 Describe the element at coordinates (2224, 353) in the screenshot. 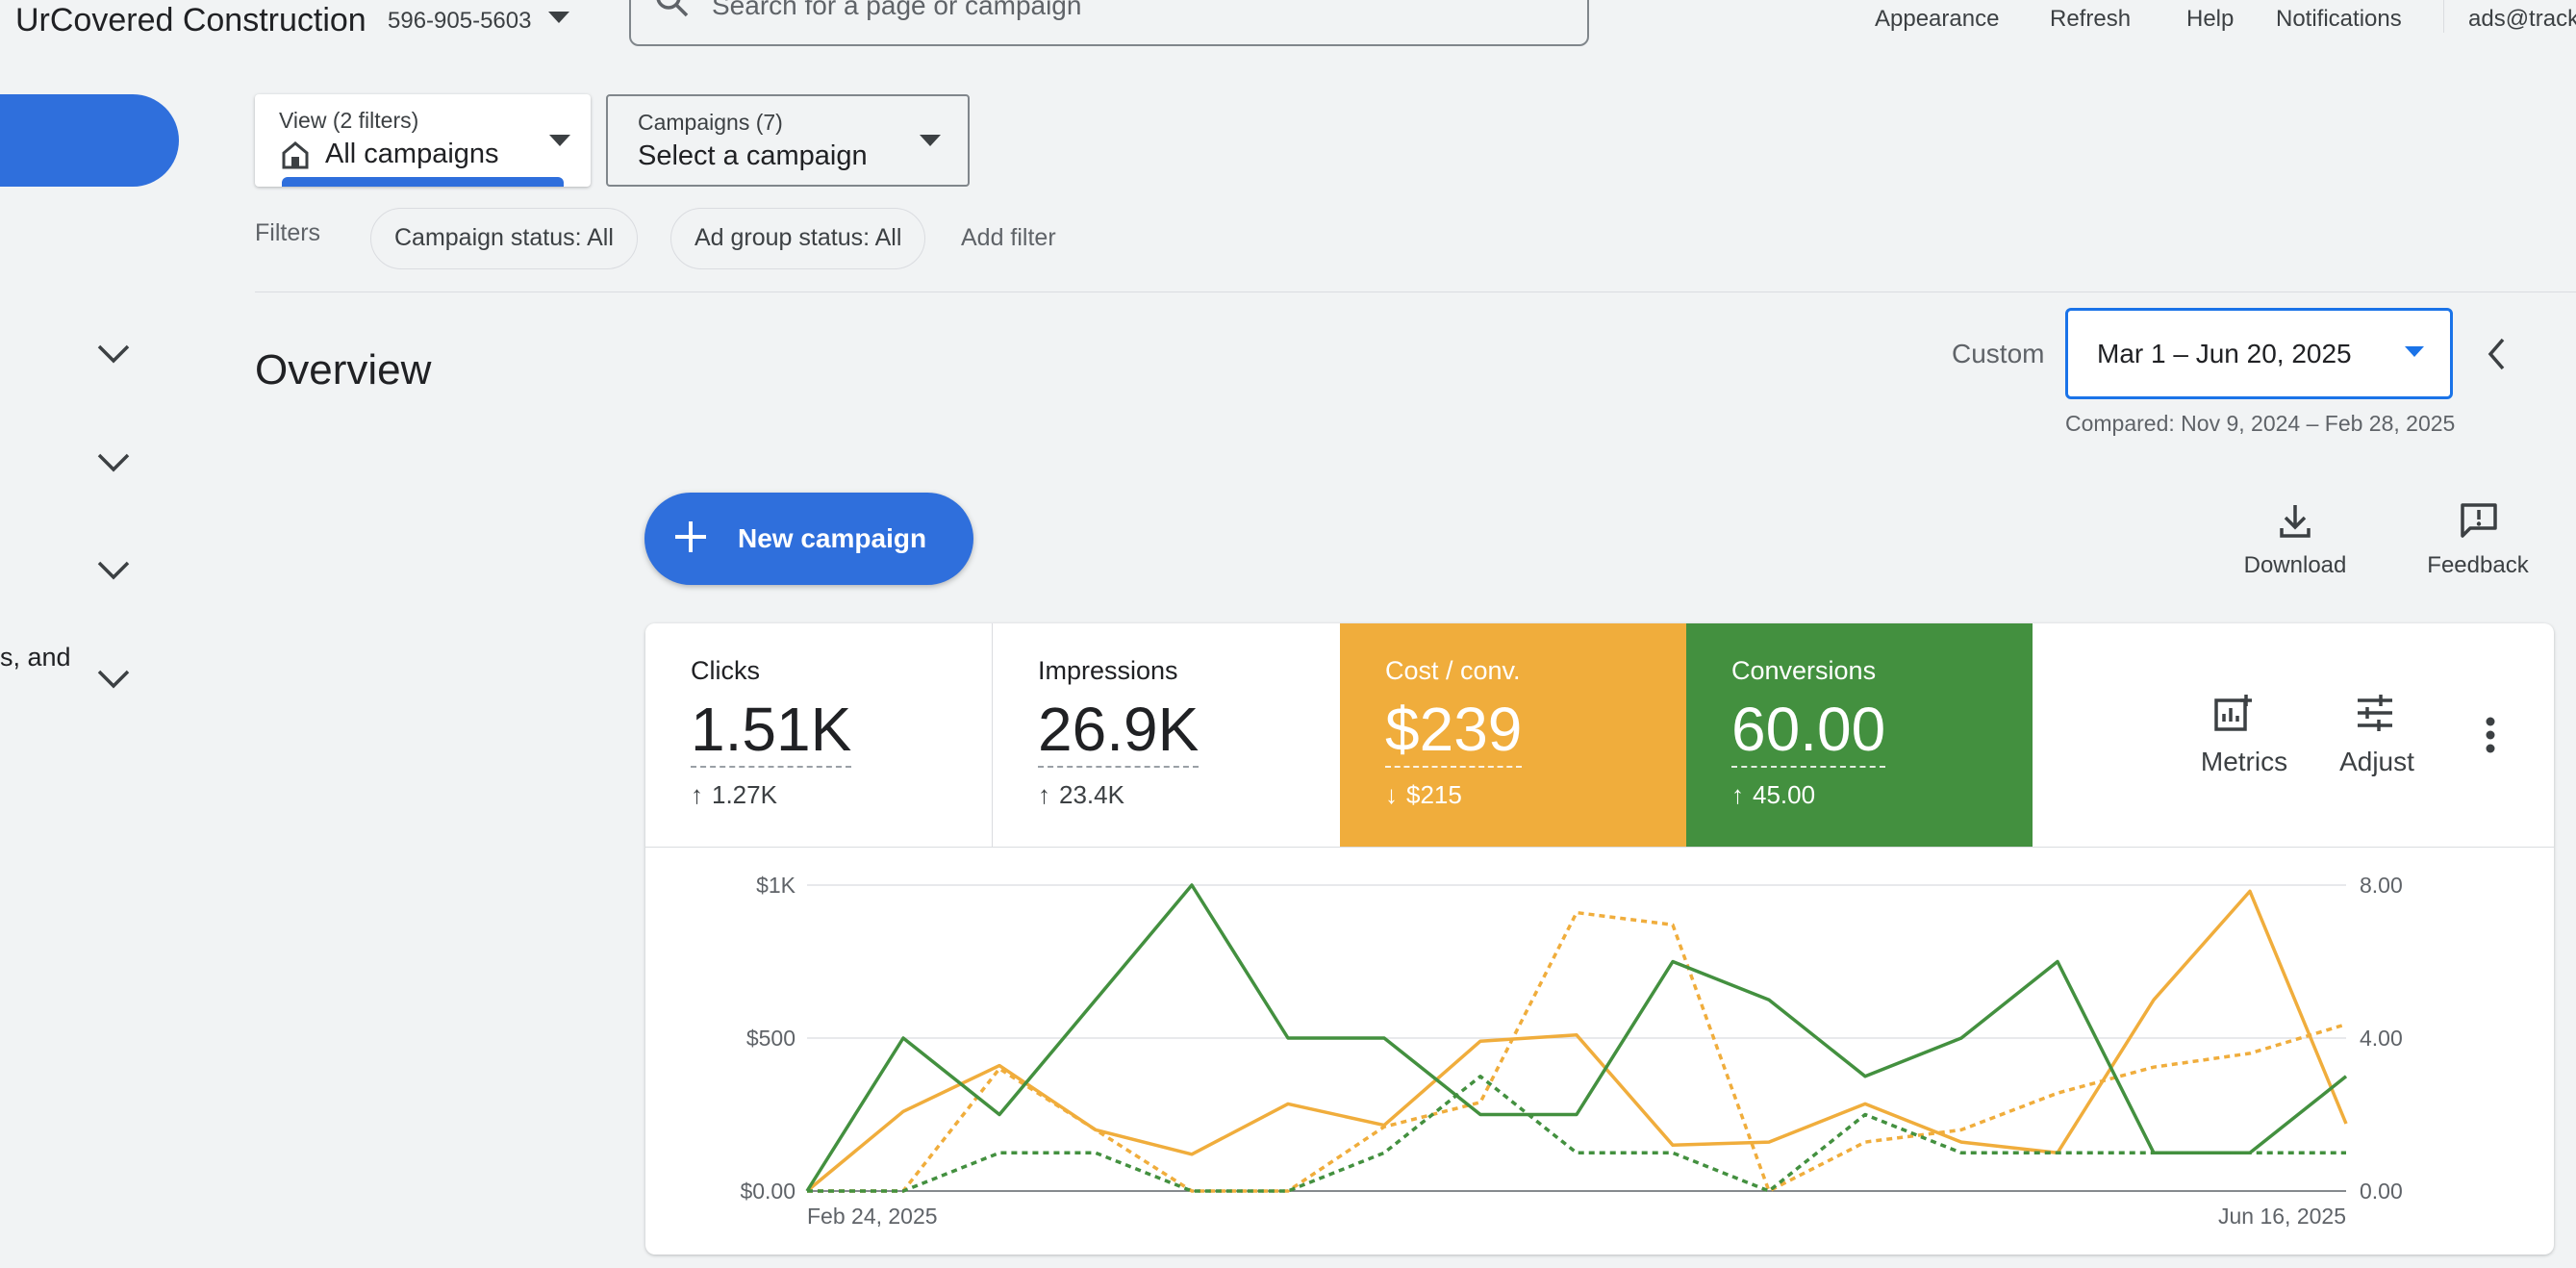

I see `date-range-value: Mar 1 – Jun 20, 2025` at that location.